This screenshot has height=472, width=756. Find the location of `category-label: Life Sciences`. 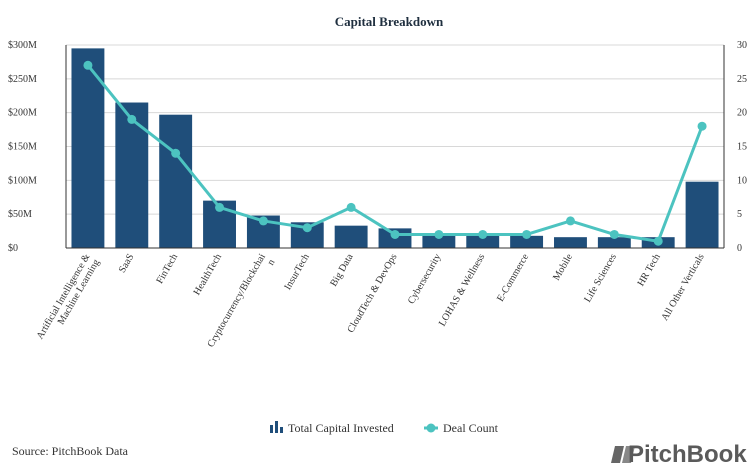

category-label: Life Sciences is located at coordinates (600, 278).